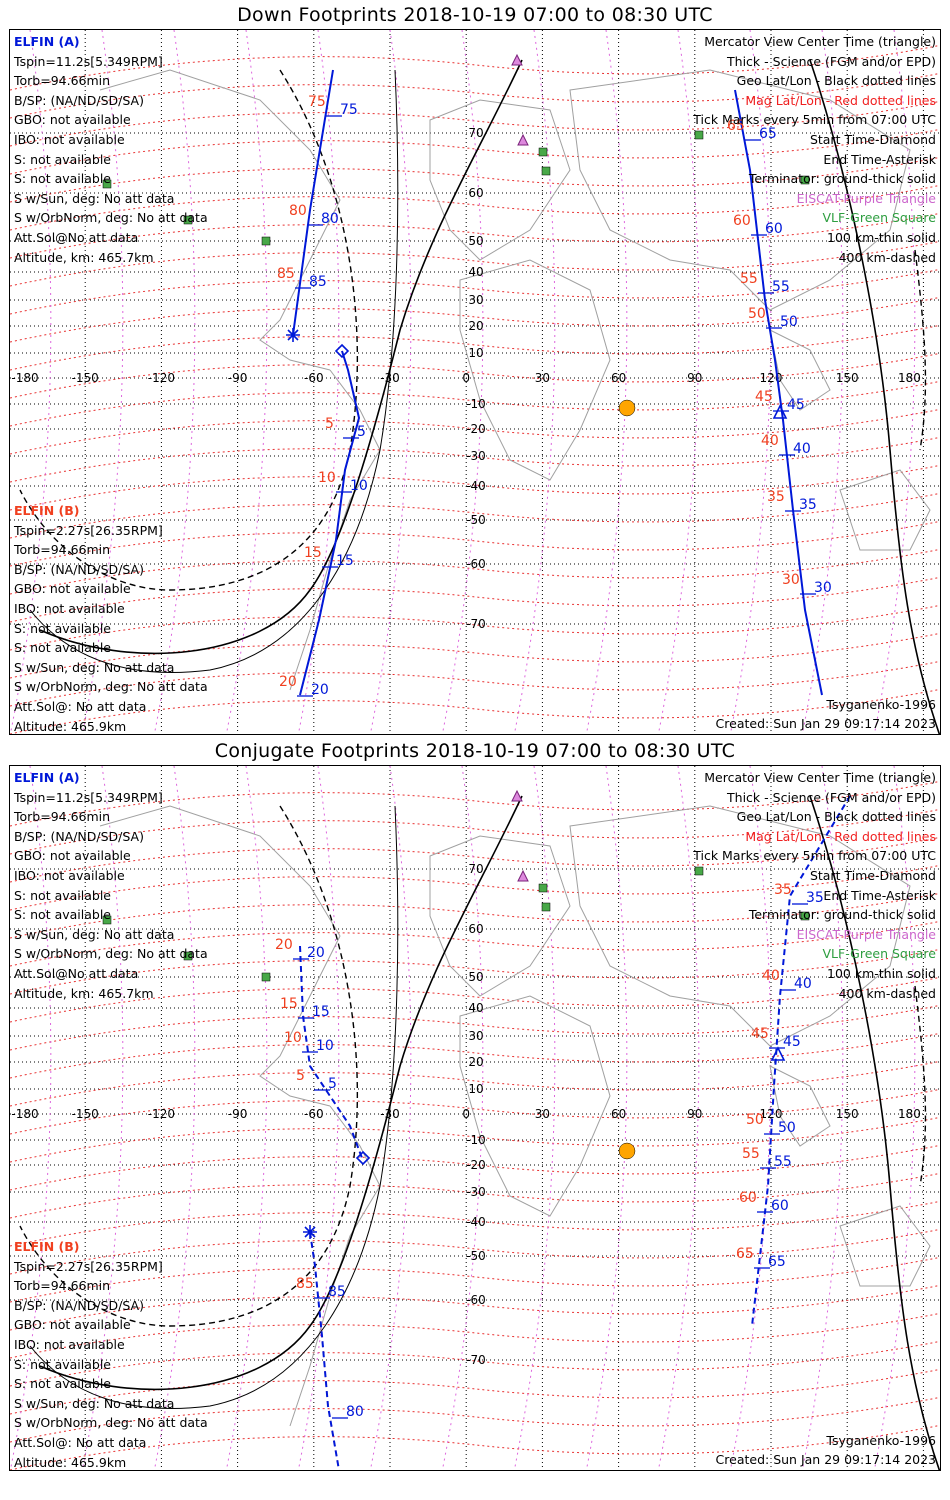 Image resolution: width=950 pixels, height=1500 pixels. Describe the element at coordinates (840, 836) in the screenshot. I see `legend-item: Mag Lat/Lon - Red dotted lines` at that location.